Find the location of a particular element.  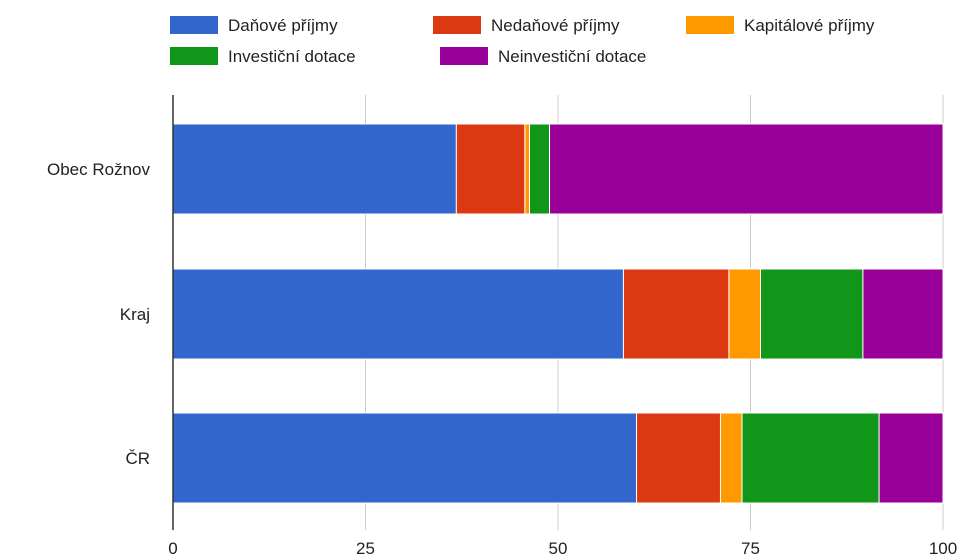

category-label-0: Obec Rožnov is located at coordinates (98, 169).